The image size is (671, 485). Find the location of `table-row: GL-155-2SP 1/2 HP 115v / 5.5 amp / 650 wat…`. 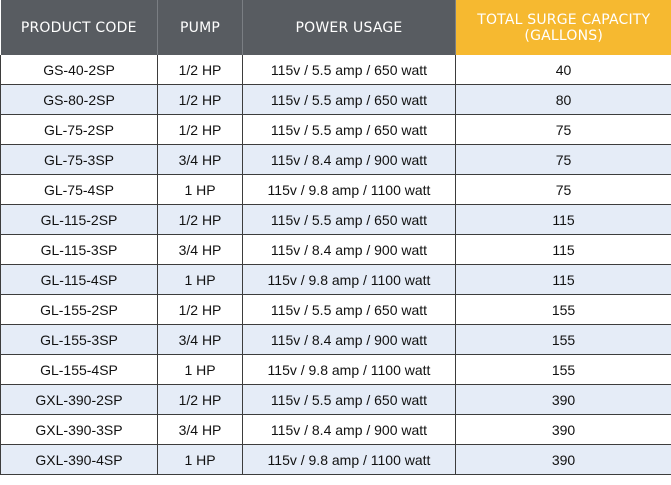

table-row: GL-155-2SP 1/2 HP 115v / 5.5 amp / 650 wat… is located at coordinates (335, 309).